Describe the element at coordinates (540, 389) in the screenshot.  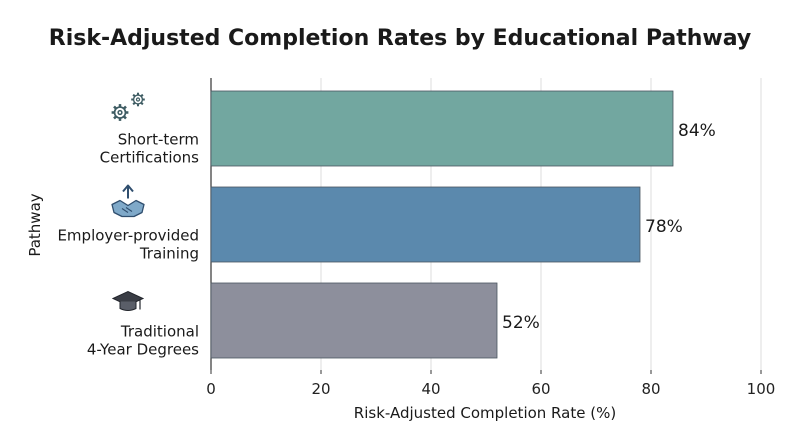
I see `x-tick-label: 60` at that location.